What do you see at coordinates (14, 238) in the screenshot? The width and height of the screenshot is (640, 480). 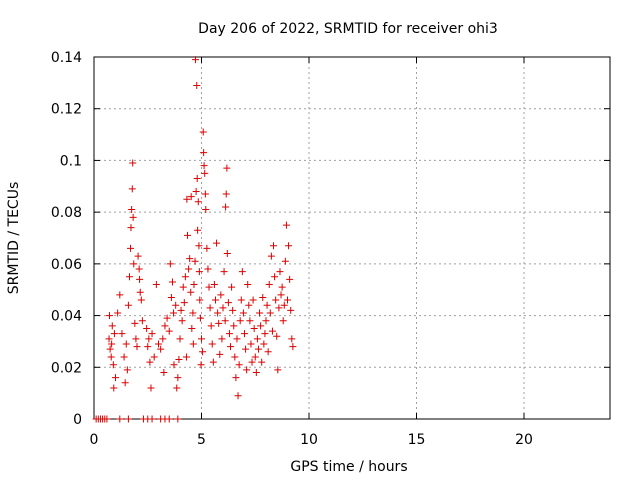 I see `y-axis-label: SRMTID / TECUs` at bounding box center [14, 238].